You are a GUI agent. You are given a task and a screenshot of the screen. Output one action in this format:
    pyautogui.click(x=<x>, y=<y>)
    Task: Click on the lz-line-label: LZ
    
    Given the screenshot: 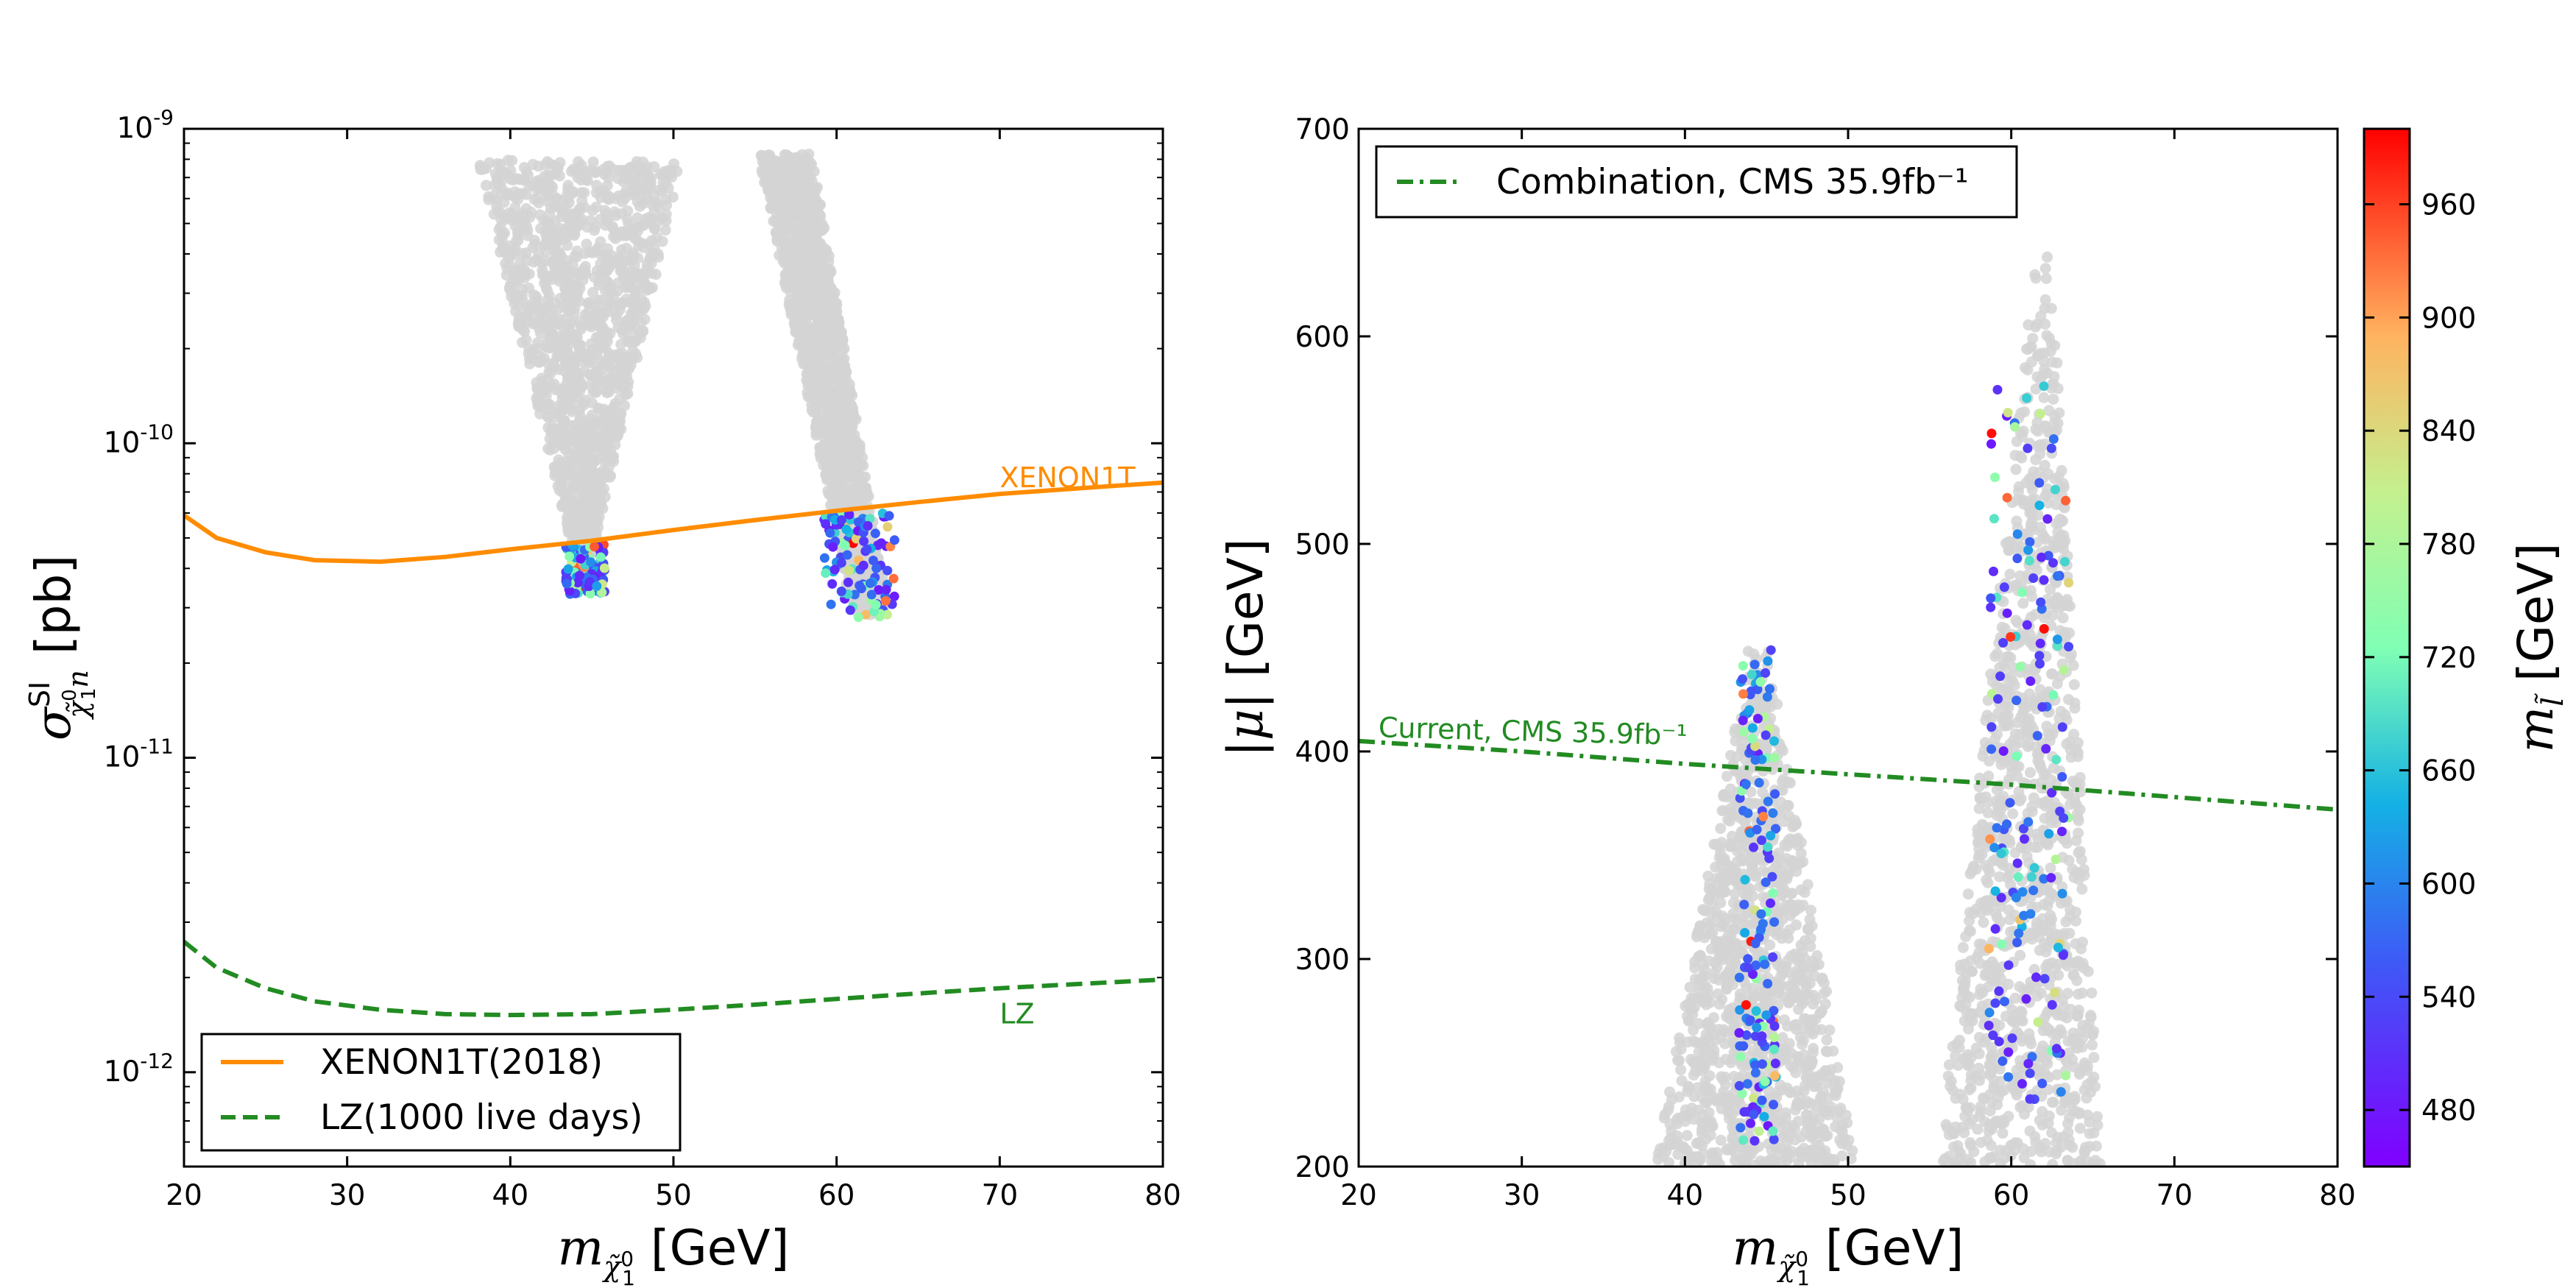 What is the action you would take?
    pyautogui.click(x=1017, y=1014)
    